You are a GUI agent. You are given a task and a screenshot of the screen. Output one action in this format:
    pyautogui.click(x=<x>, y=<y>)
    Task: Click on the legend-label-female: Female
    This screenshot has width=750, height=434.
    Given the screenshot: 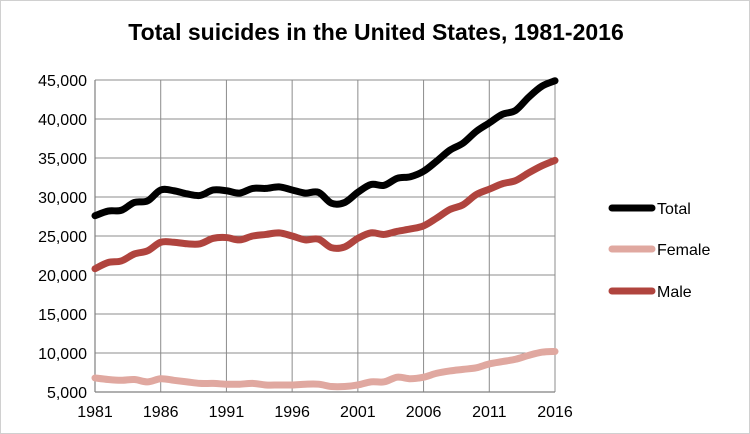 What is the action you would take?
    pyautogui.click(x=683, y=250)
    